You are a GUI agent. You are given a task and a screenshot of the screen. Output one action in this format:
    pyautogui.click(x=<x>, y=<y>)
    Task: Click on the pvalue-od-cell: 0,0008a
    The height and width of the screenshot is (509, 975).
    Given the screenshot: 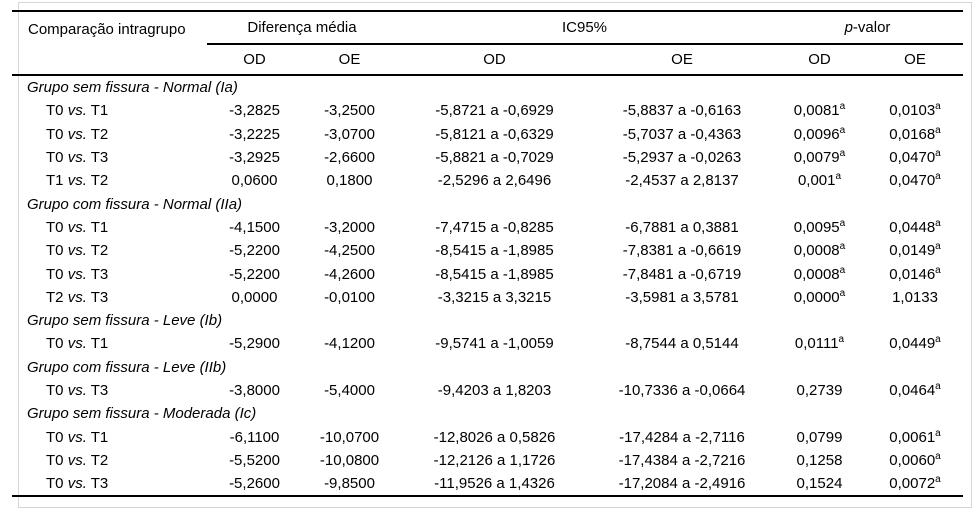 What is the action you would take?
    pyautogui.click(x=819, y=250)
    